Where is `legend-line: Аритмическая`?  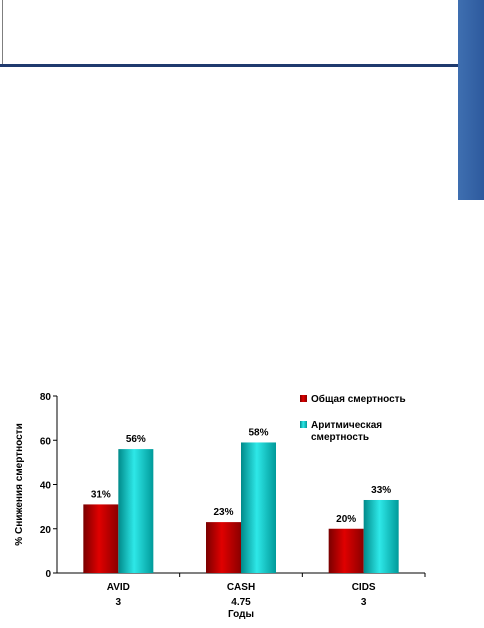 legend-line: Аритмическая is located at coordinates (346, 425).